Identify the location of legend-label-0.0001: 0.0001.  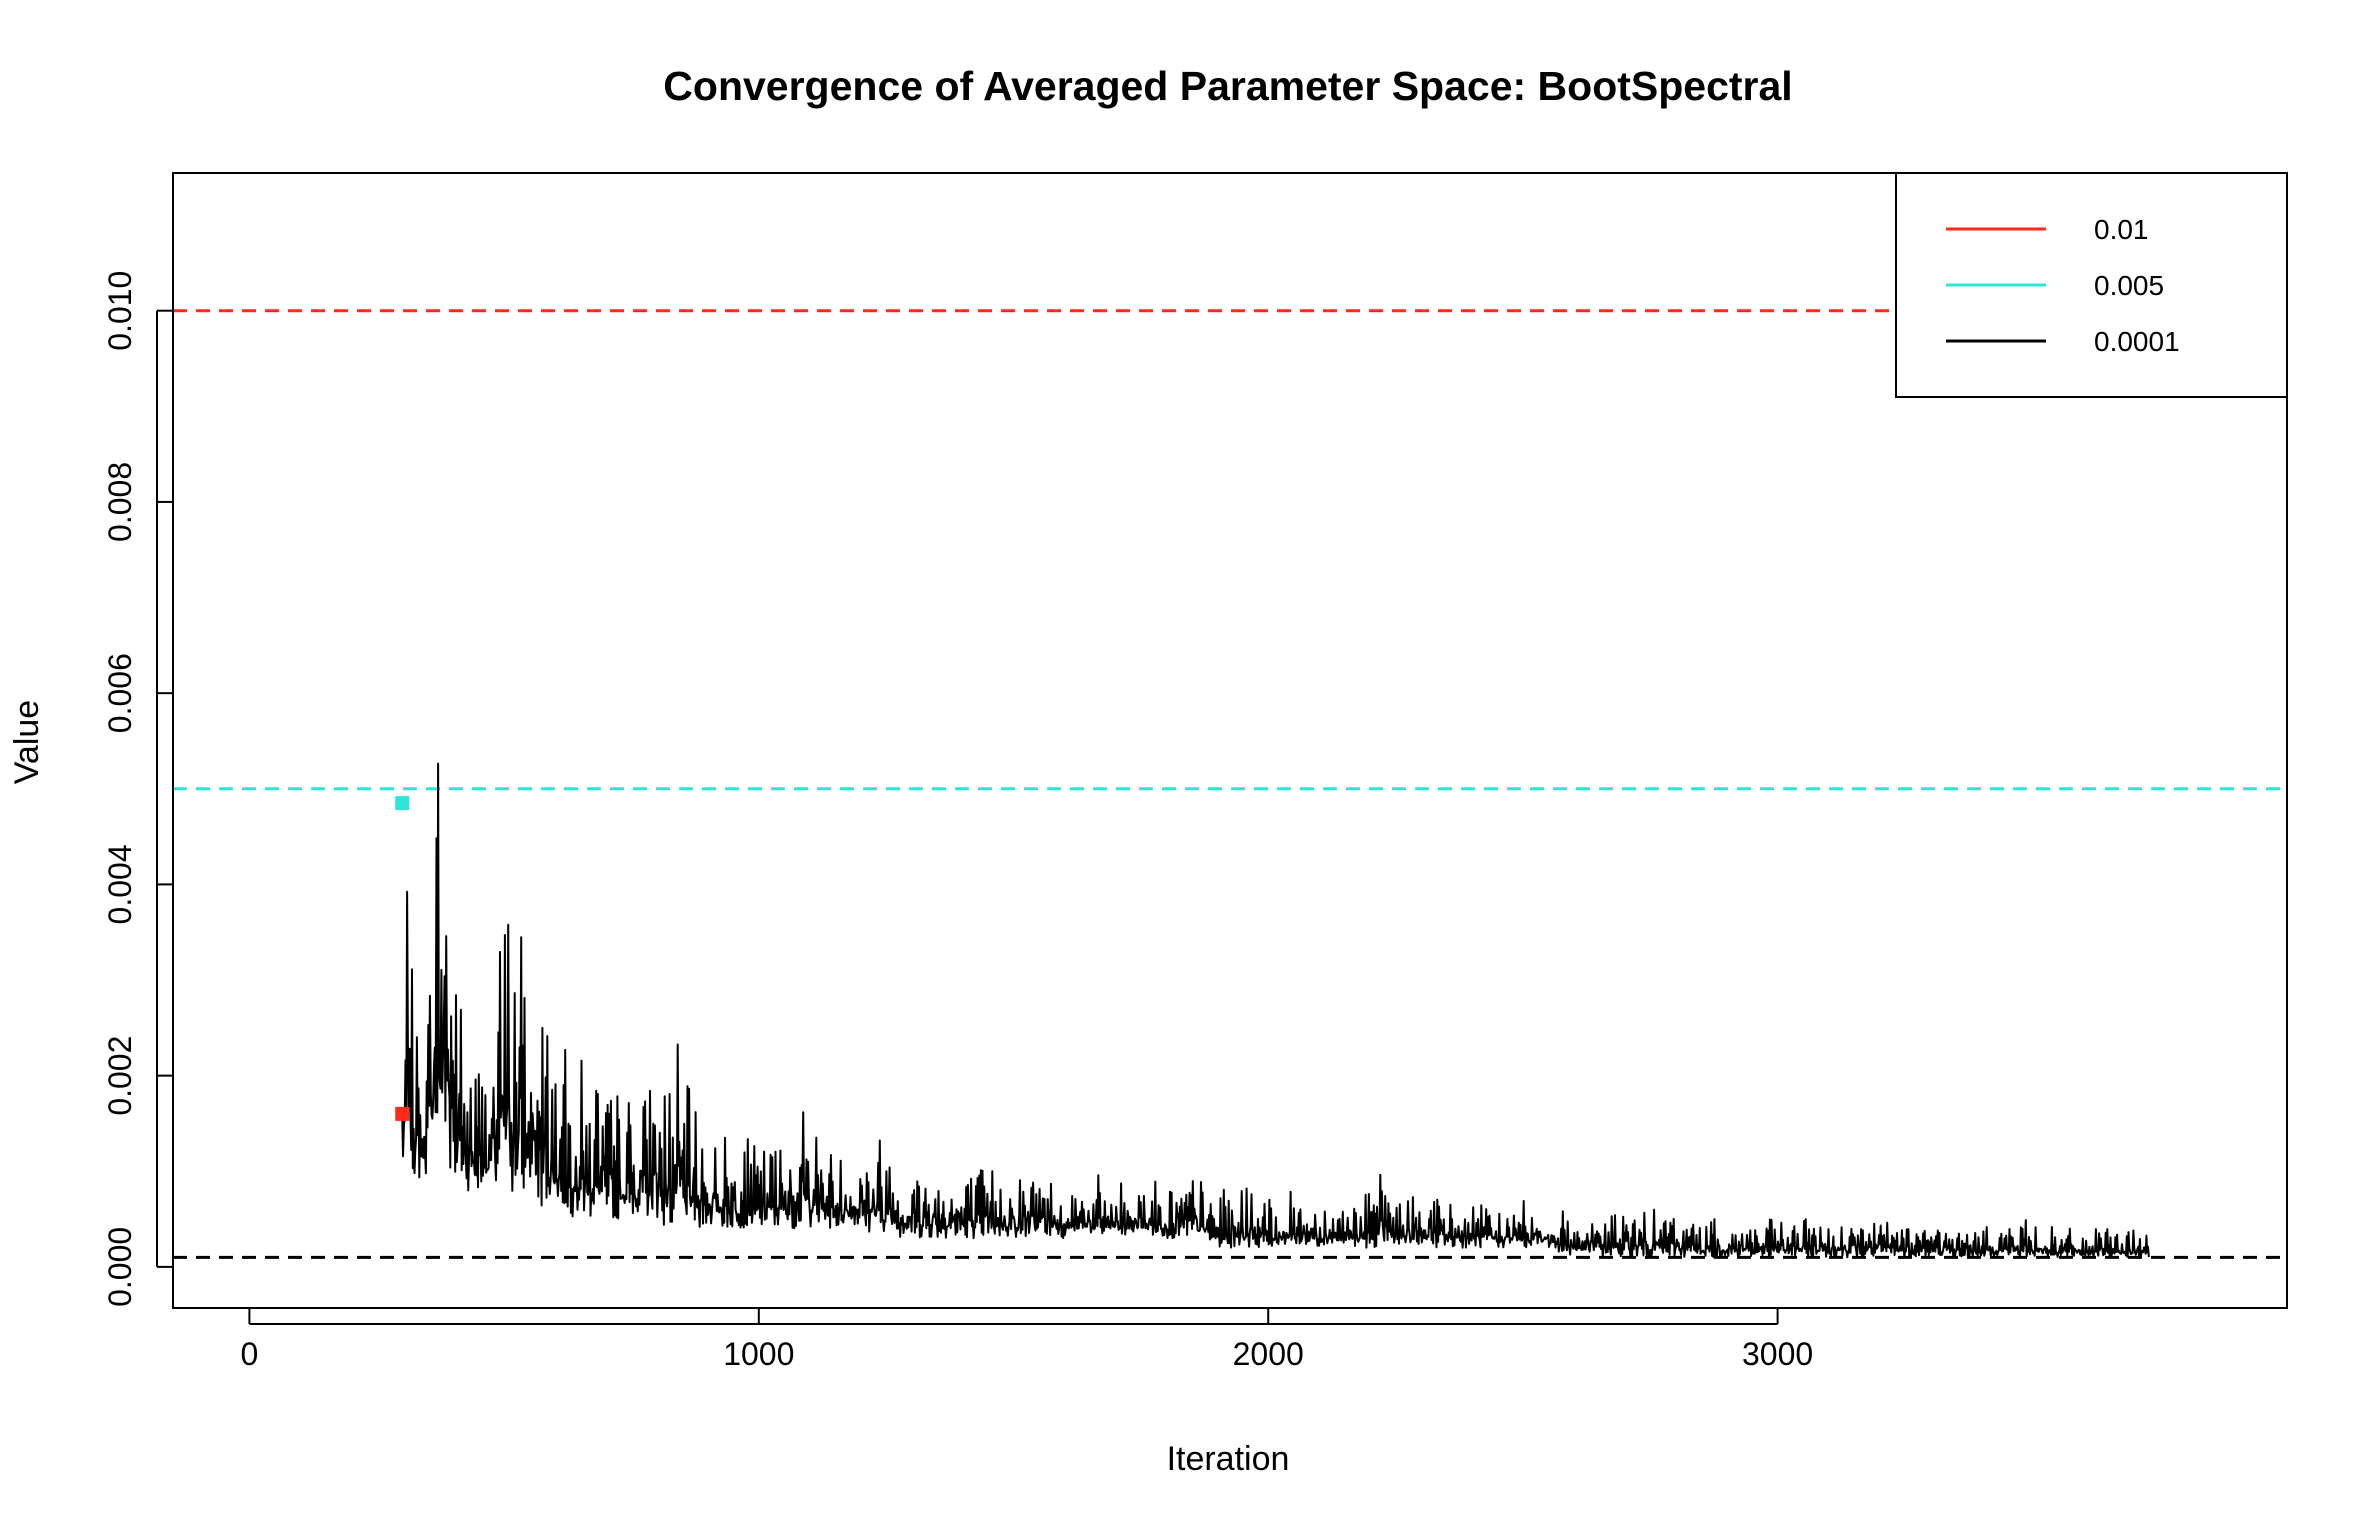
(2137, 341).